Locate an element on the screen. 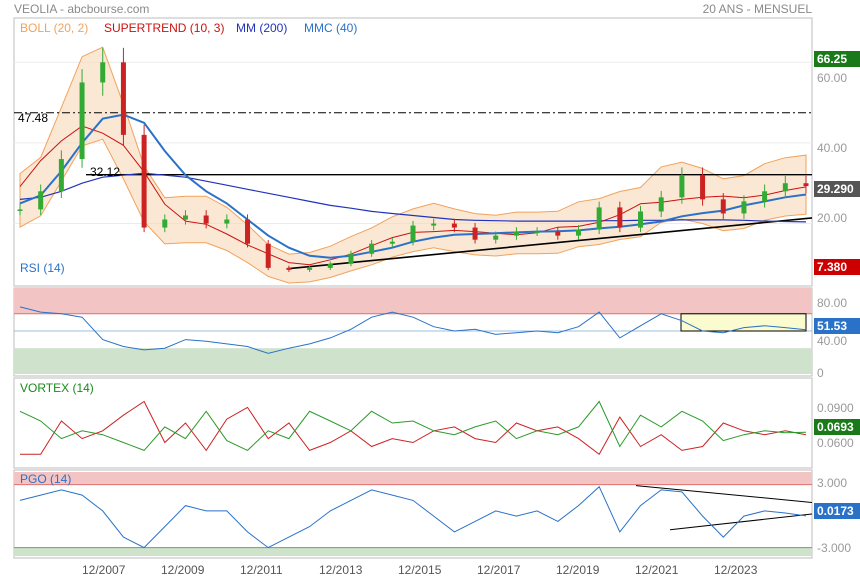  pgo-last-tag: 0.0173 is located at coordinates (837, 511).